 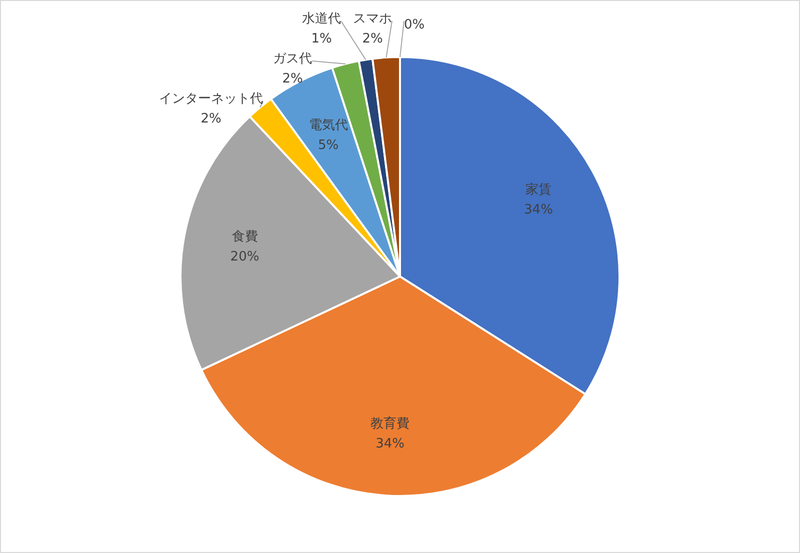 What do you see at coordinates (390, 424) in the screenshot?
I see `slice-label: 教育費` at bounding box center [390, 424].